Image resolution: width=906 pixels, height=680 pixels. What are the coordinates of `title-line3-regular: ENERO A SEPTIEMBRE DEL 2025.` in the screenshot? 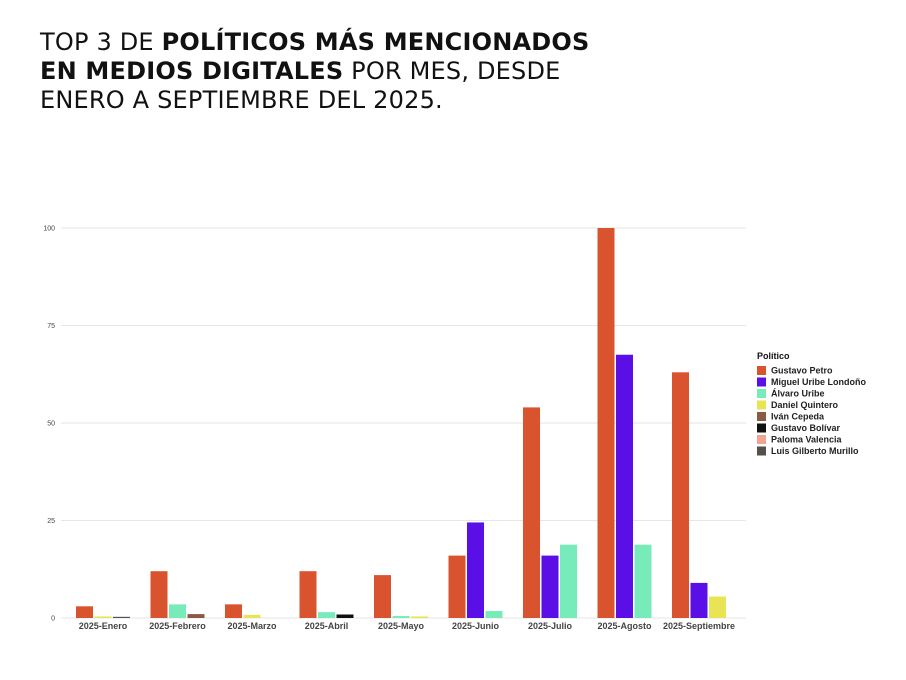 It's located at (241, 100).